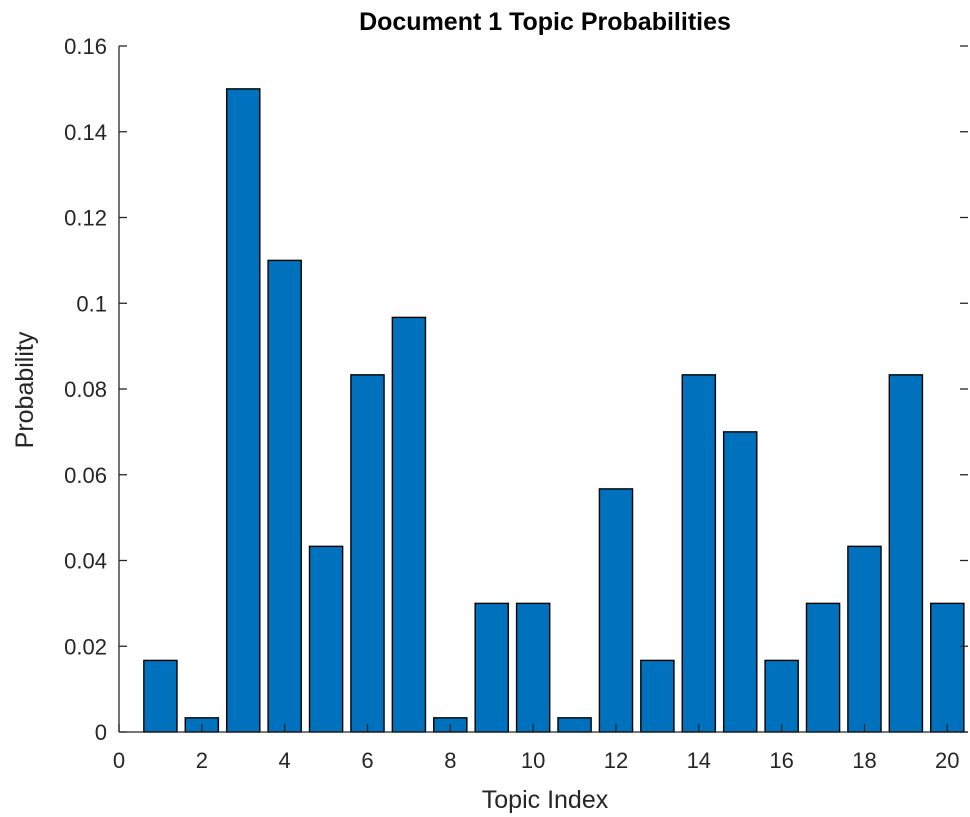 The image size is (970, 817). What do you see at coordinates (85, 46) in the screenshot?
I see `y-tick-label: 0.16` at bounding box center [85, 46].